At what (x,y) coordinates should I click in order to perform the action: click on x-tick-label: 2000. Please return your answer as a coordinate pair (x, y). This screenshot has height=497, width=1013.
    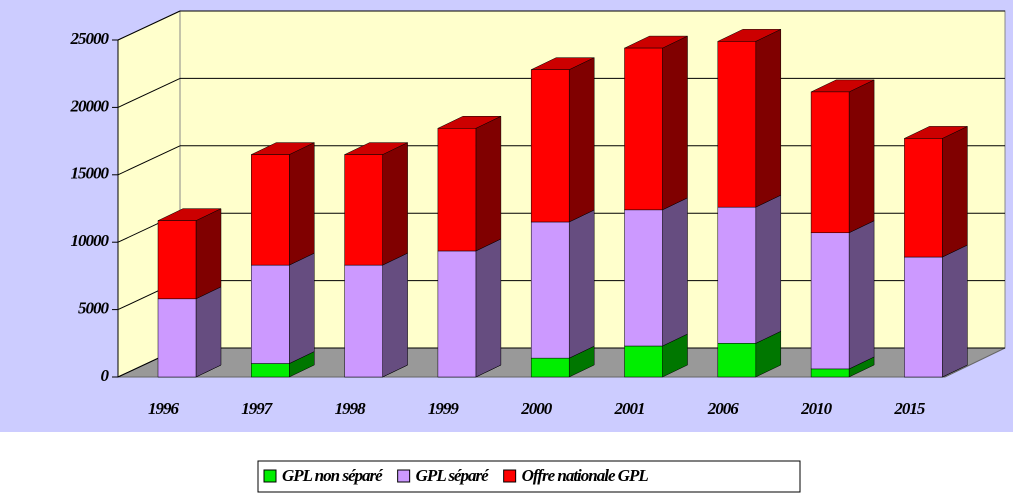
    Looking at the image, I should click on (536, 408).